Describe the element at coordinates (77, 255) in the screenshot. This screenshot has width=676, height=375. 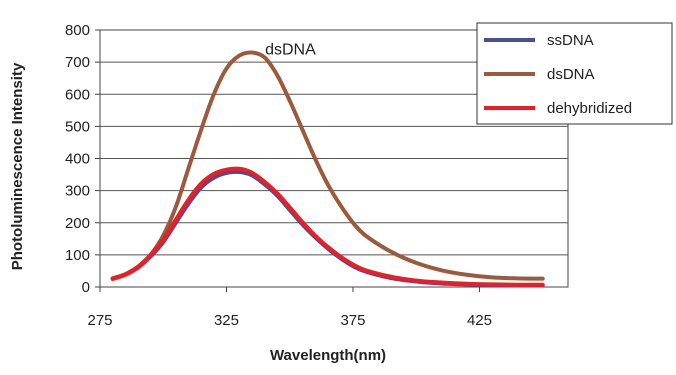
I see `y-tick-label: 100` at that location.